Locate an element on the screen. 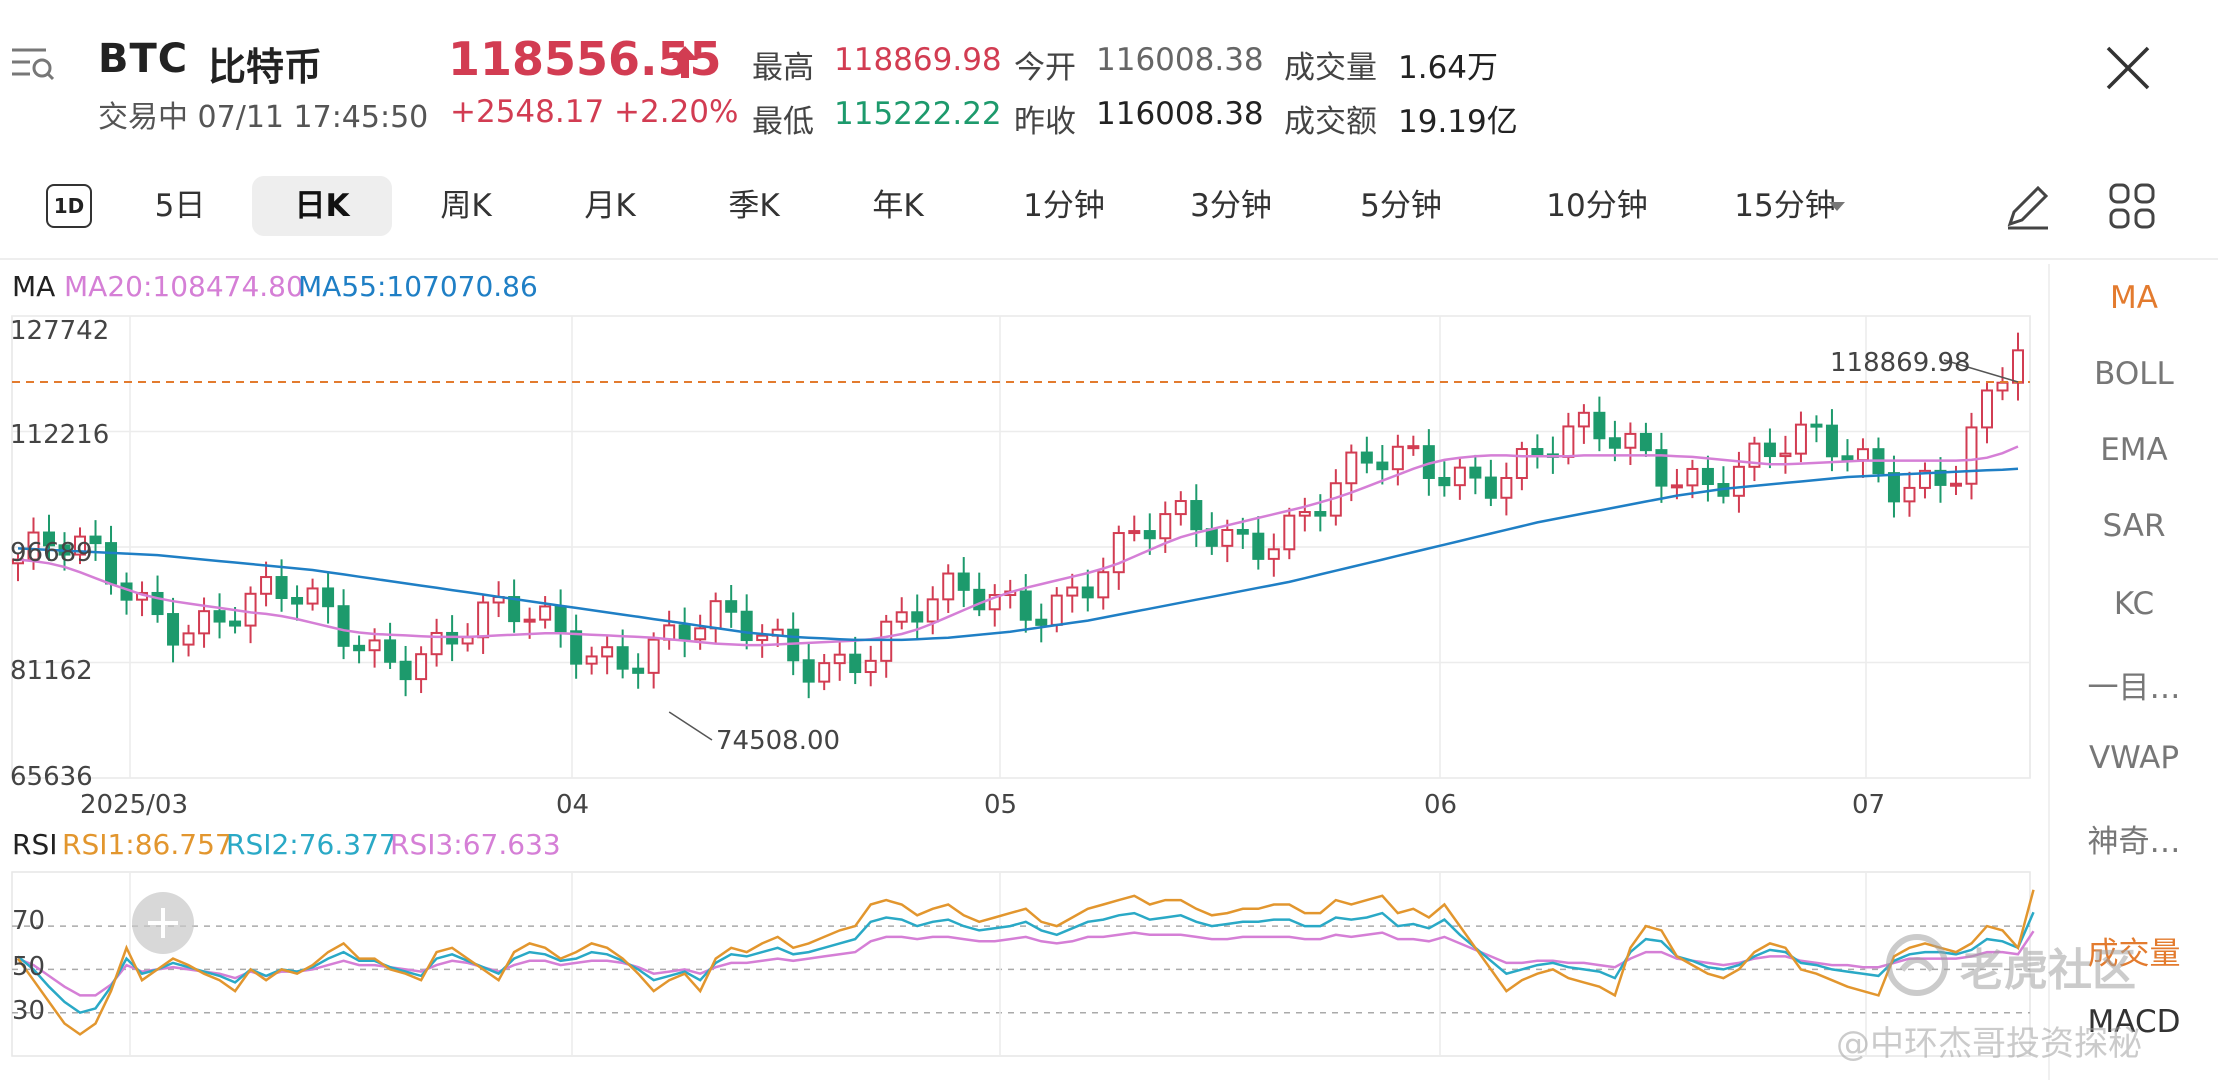  price-change: +2548.17 +2.20% is located at coordinates (594, 112).